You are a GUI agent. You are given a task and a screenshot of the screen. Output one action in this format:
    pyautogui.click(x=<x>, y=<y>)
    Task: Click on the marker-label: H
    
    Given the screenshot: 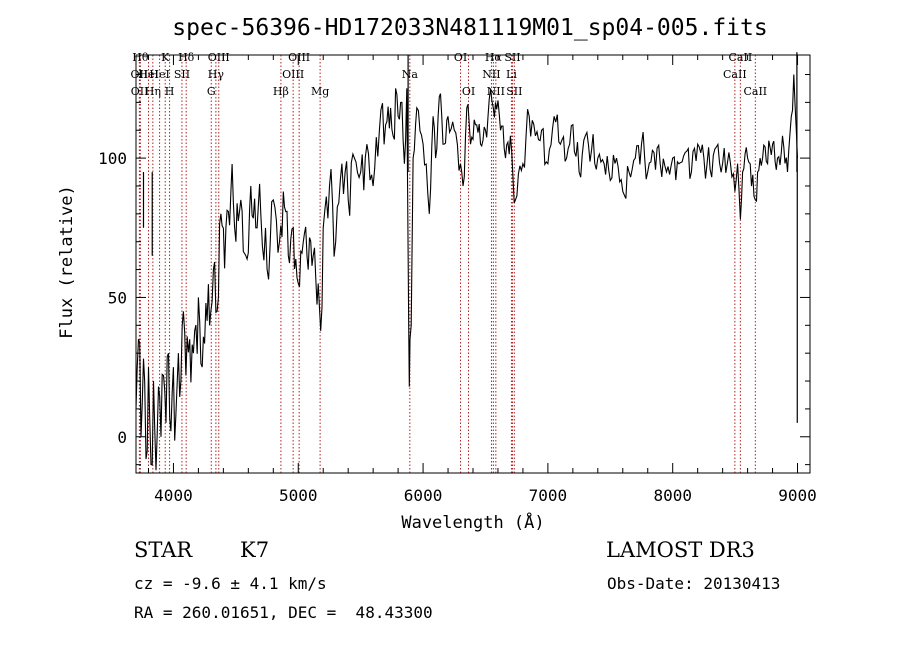 What is the action you would take?
    pyautogui.click(x=170, y=91)
    